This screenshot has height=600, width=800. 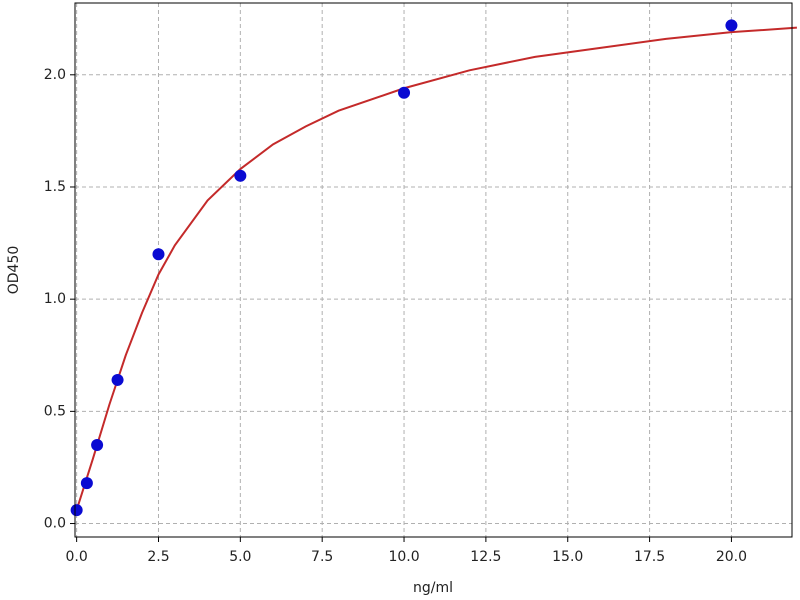 What do you see at coordinates (77, 557) in the screenshot?
I see `x-tick-label: 0.0` at bounding box center [77, 557].